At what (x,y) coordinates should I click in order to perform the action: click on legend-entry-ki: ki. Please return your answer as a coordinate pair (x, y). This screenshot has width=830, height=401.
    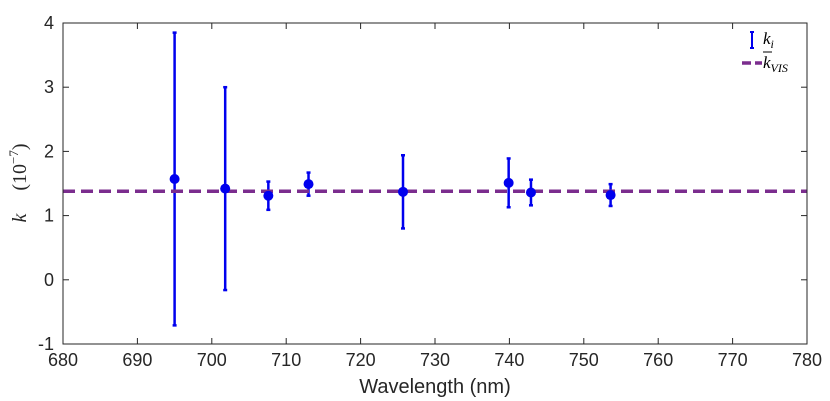
    Looking at the image, I should click on (762, 40).